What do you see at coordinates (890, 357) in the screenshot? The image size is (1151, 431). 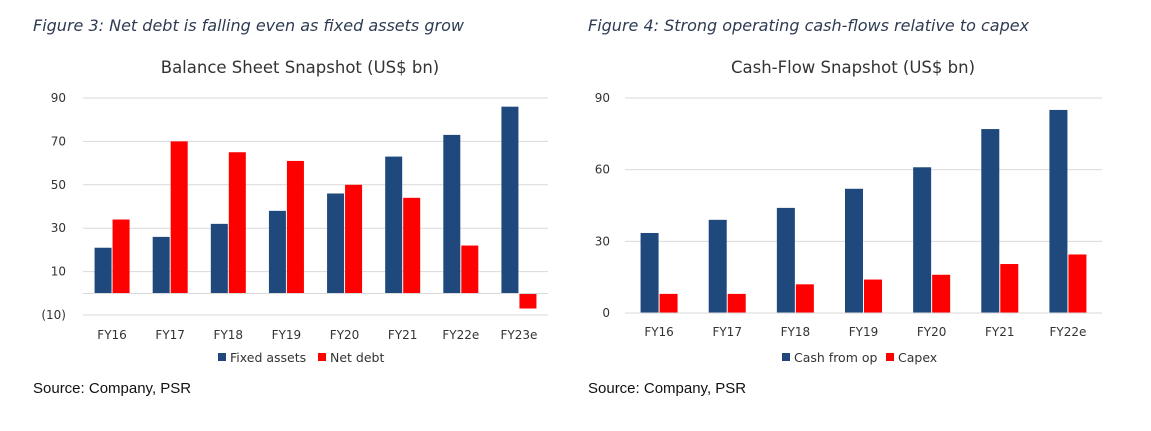 I see `legend-swatch-capex` at bounding box center [890, 357].